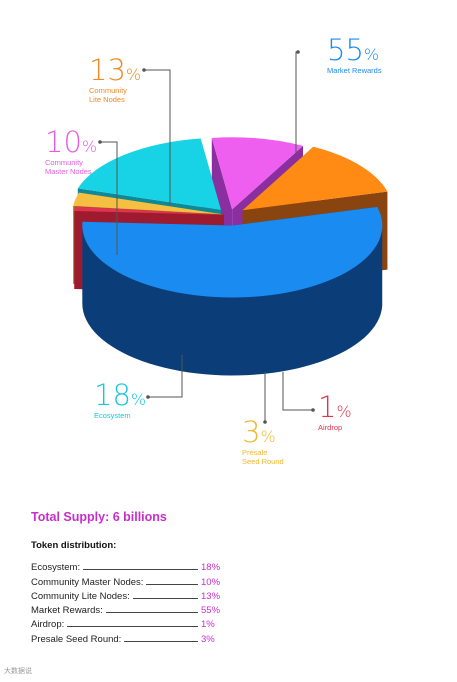  Describe the element at coordinates (80, 596) in the screenshot. I see `row-label: Community Lite Nodes:` at that location.